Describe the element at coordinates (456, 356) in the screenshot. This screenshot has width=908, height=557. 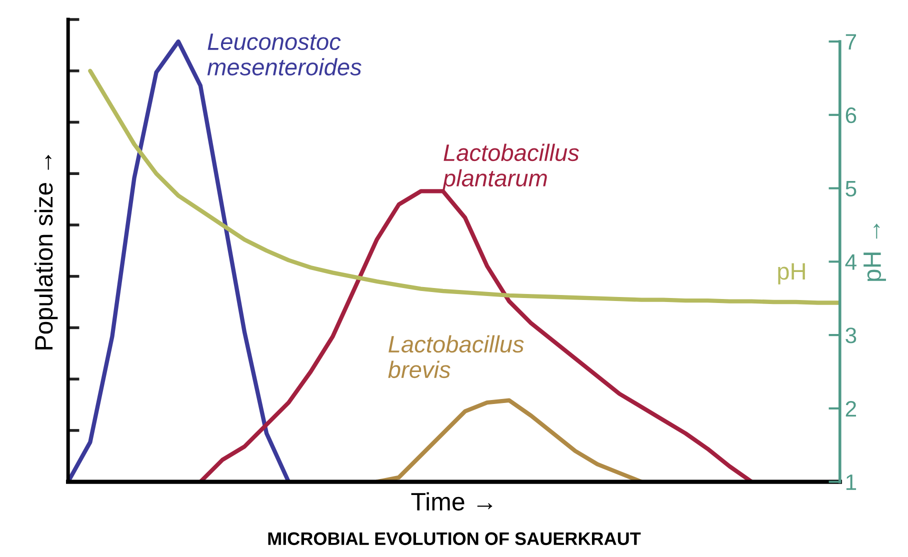
I see `series-label: Lactobacillus brevis` at that location.